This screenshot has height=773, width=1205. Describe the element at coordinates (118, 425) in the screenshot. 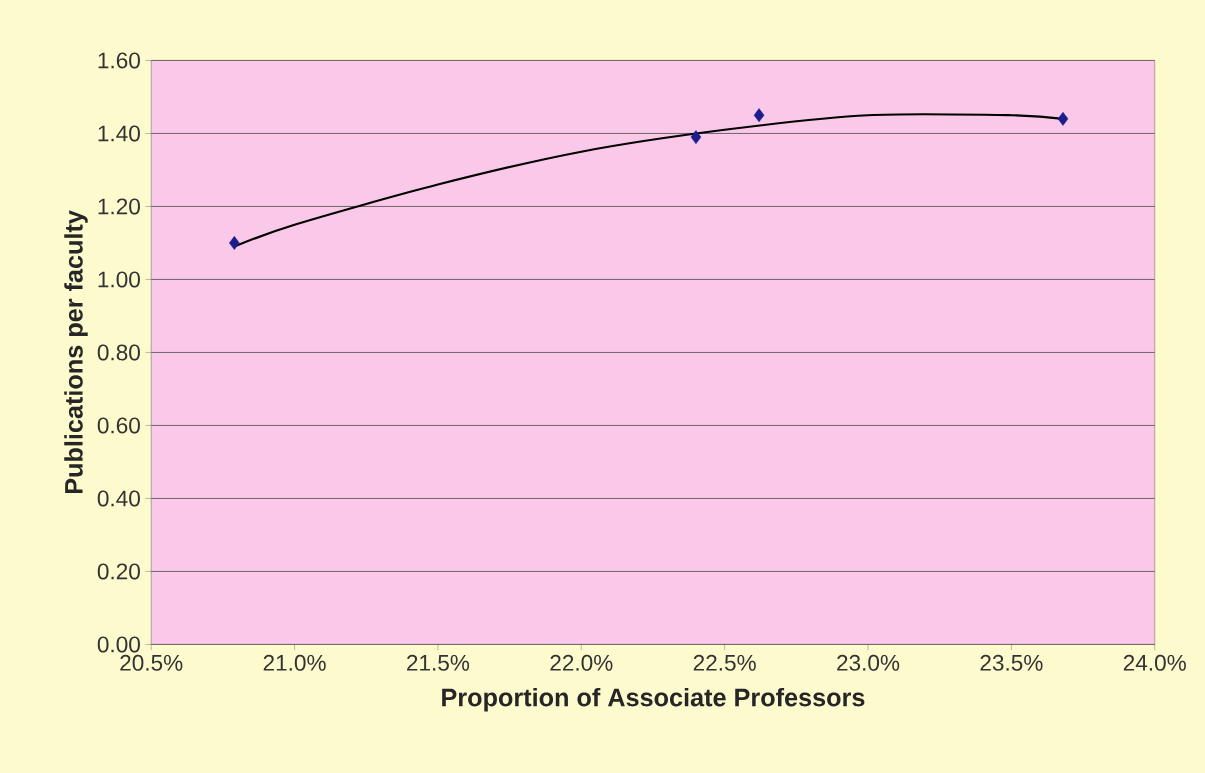

I see `y-tick-label: 0.60` at that location.